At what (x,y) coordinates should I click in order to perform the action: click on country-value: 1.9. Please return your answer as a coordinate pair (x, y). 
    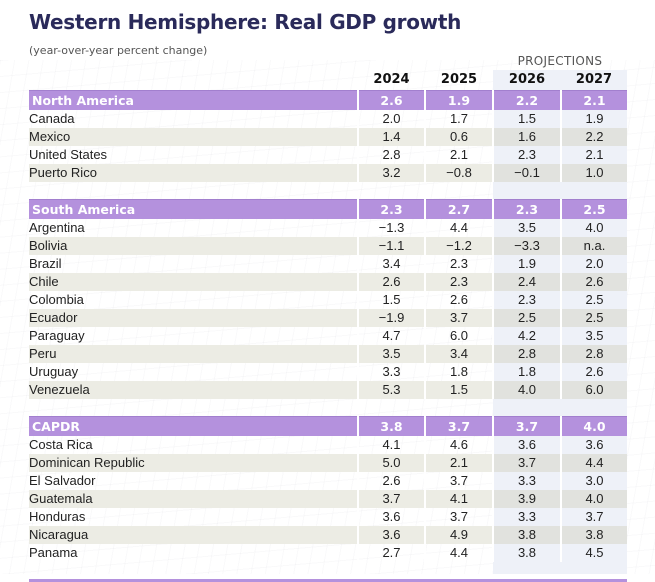
    Looking at the image, I should click on (593, 119).